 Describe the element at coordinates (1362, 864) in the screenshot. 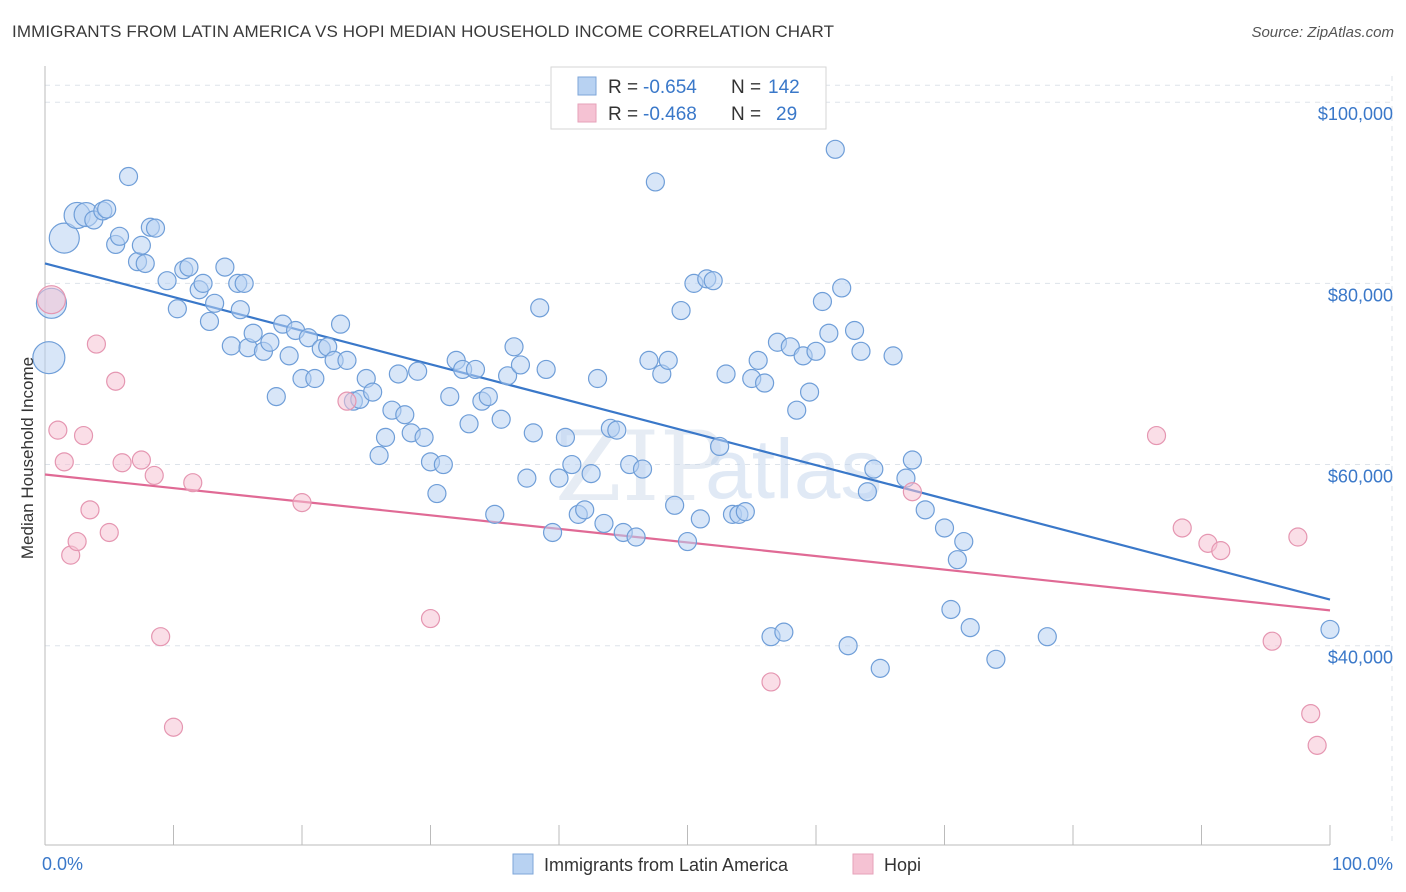

I see `x-tick-label-max: 100.0%` at that location.